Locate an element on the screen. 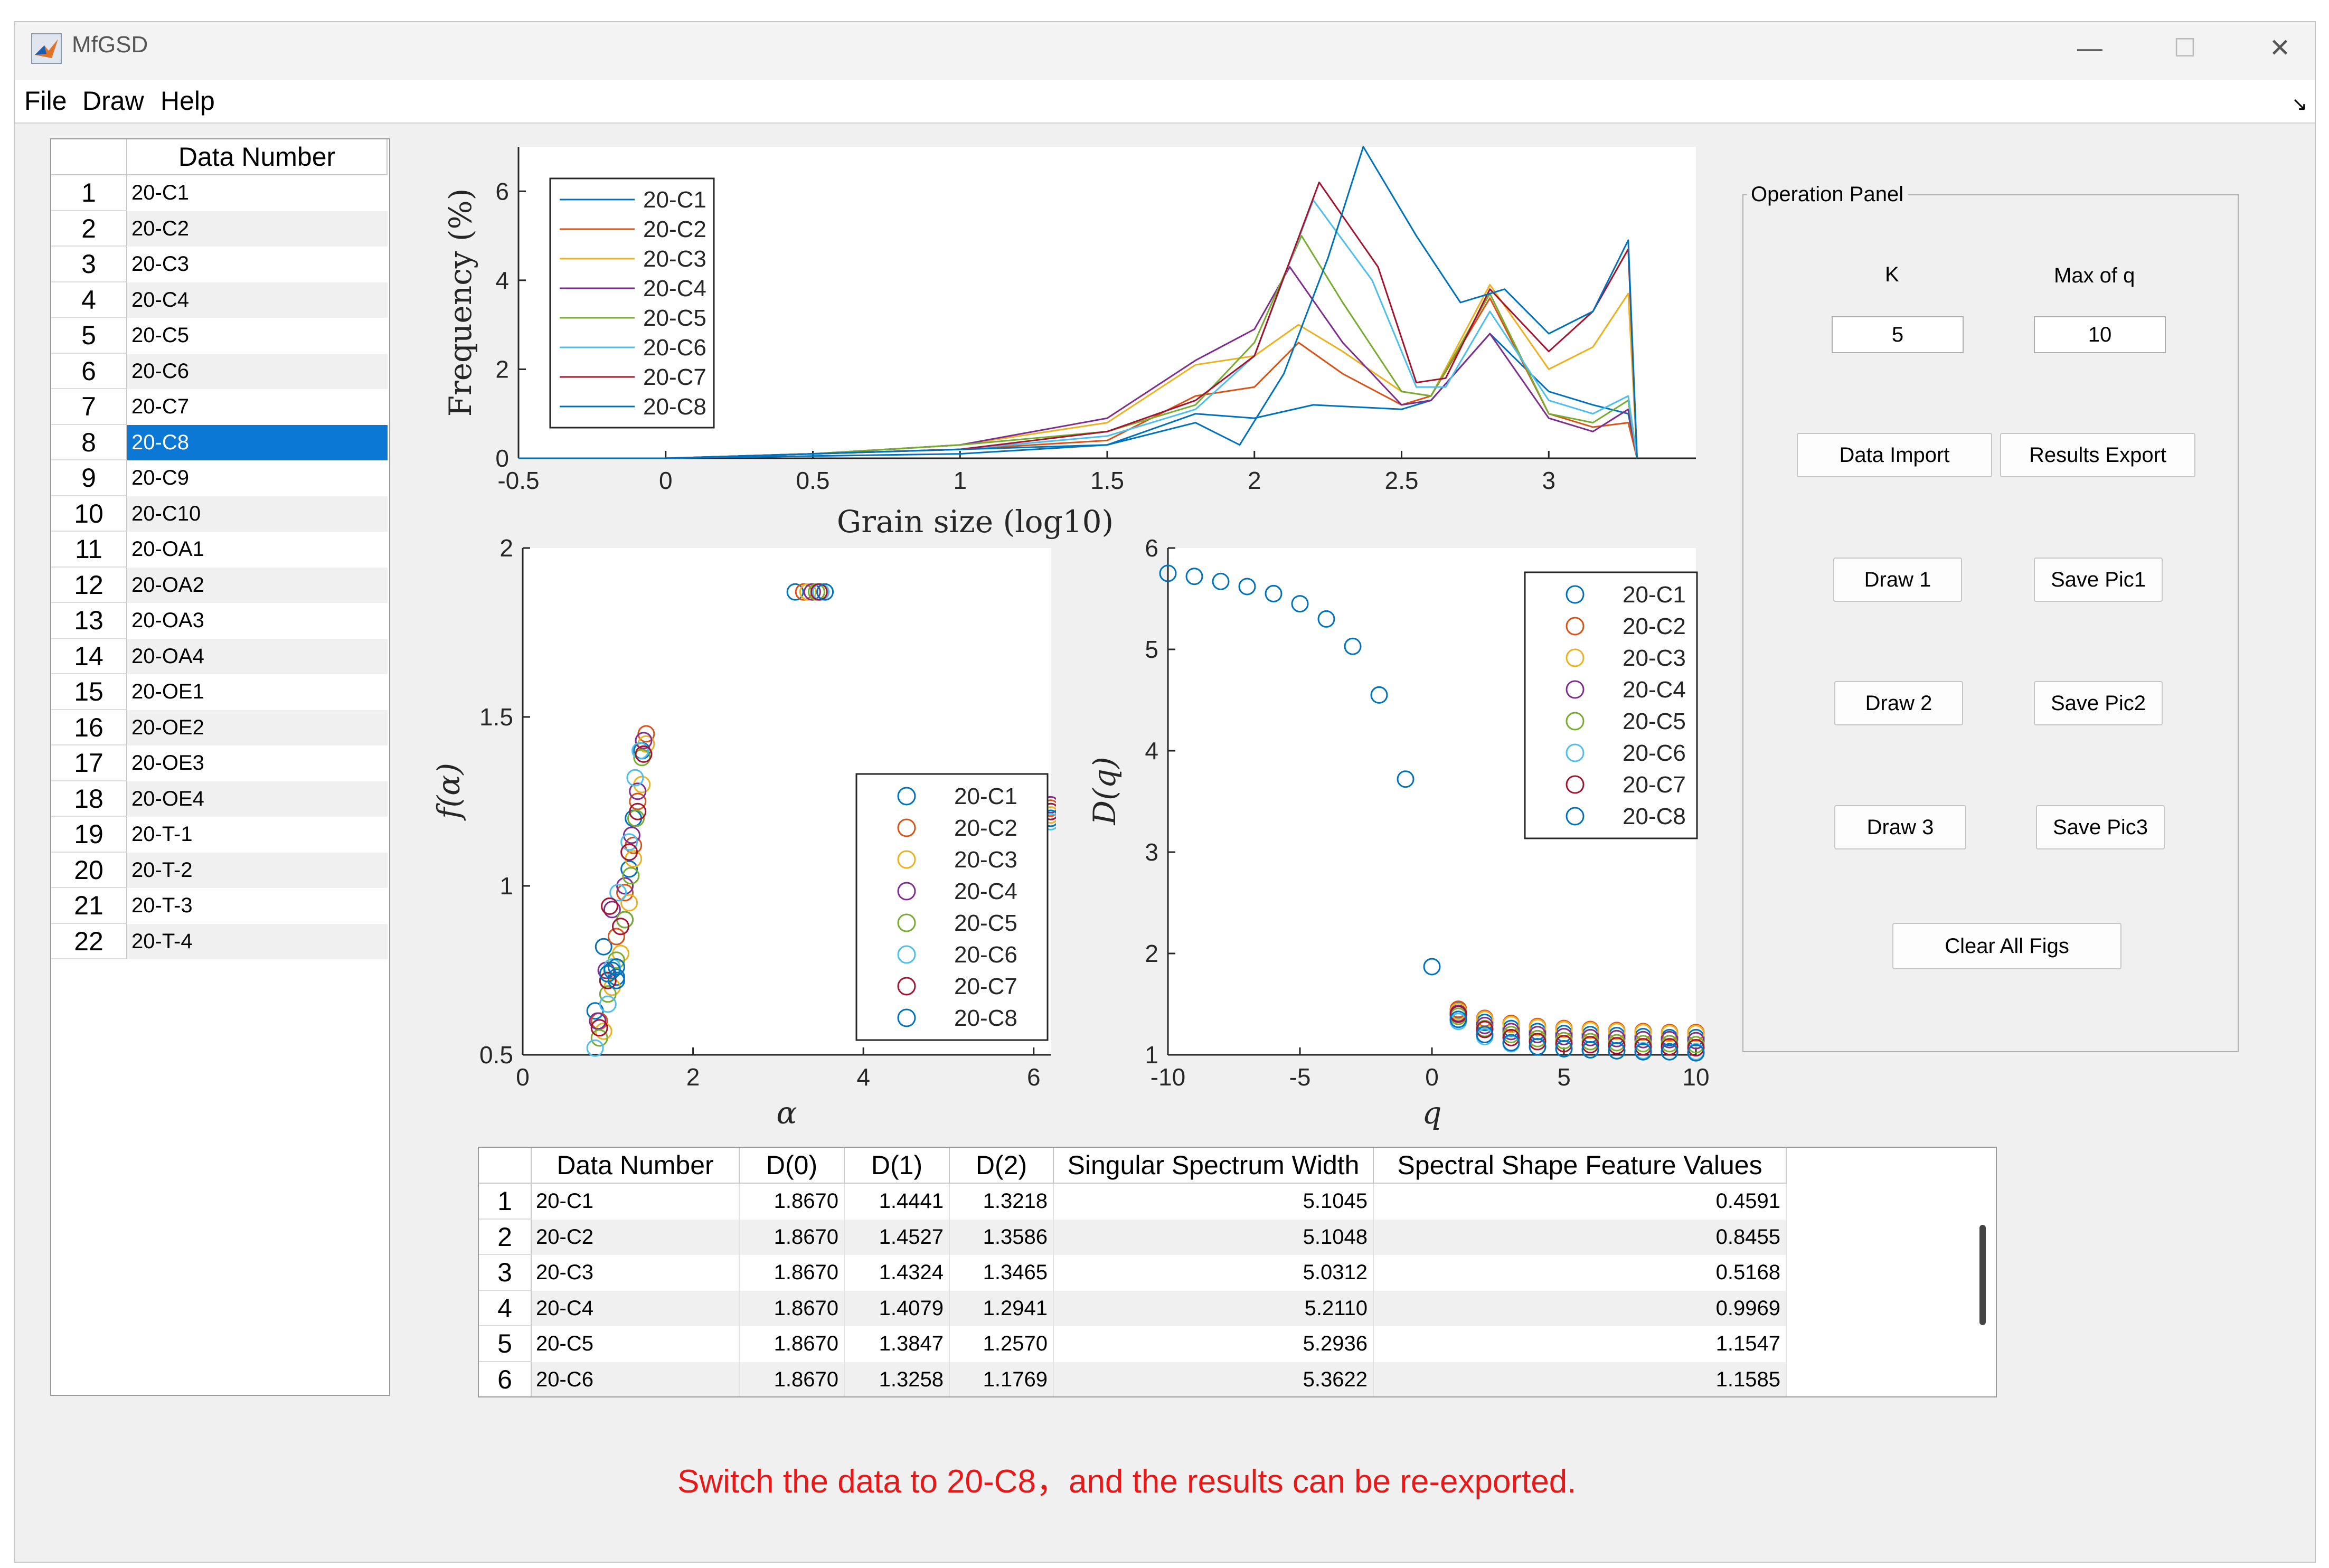  list-item: 20-OE2 is located at coordinates (257, 728).